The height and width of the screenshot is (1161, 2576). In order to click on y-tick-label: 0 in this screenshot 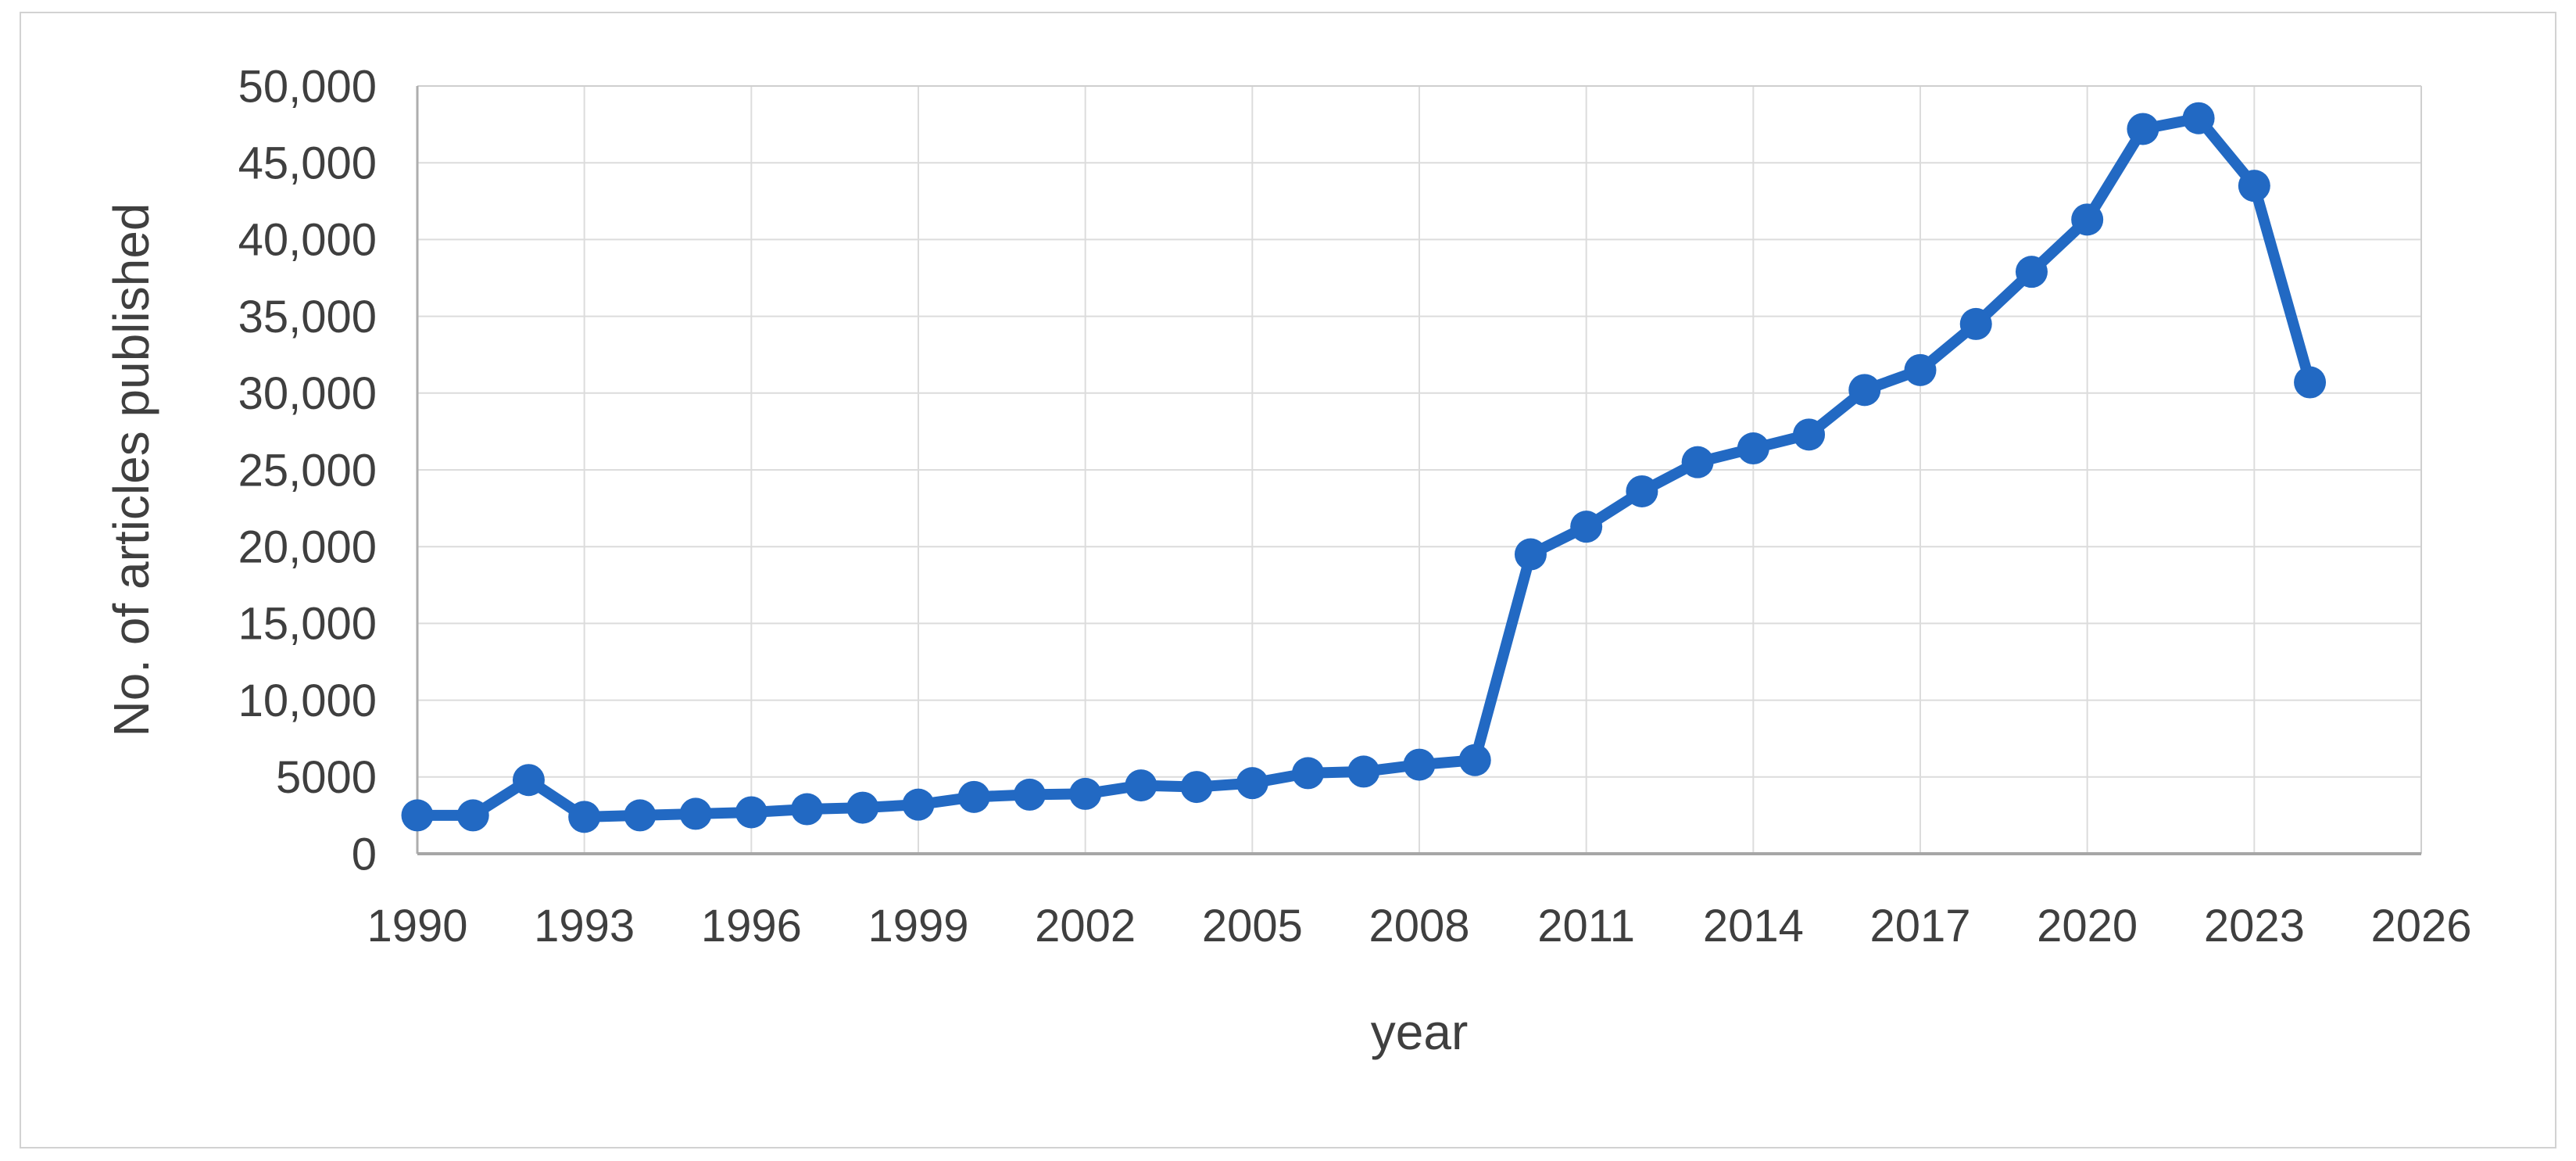, I will do `click(364, 855)`.